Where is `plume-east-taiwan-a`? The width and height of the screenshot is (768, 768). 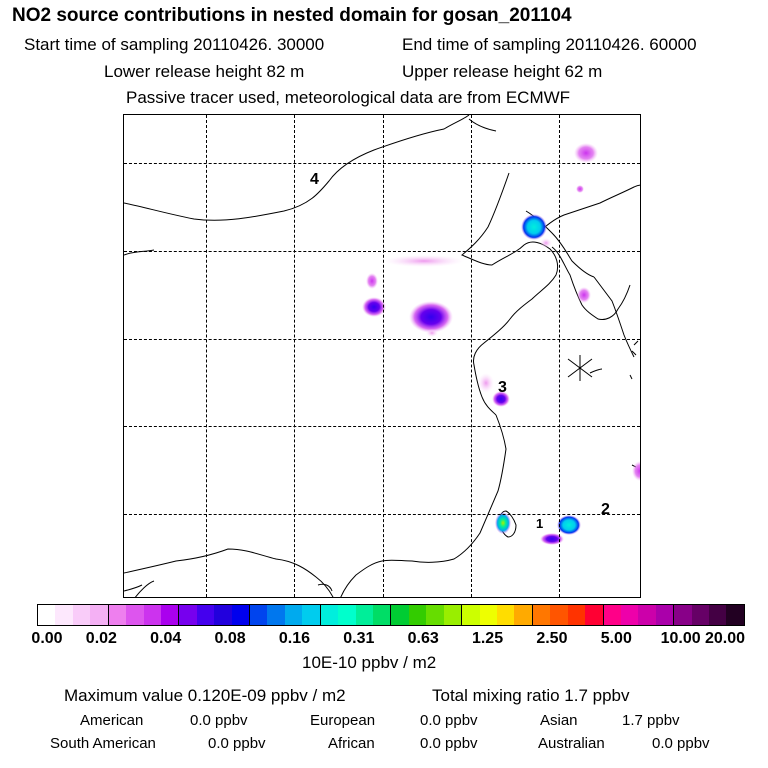
plume-east-taiwan-a is located at coordinates (569, 525).